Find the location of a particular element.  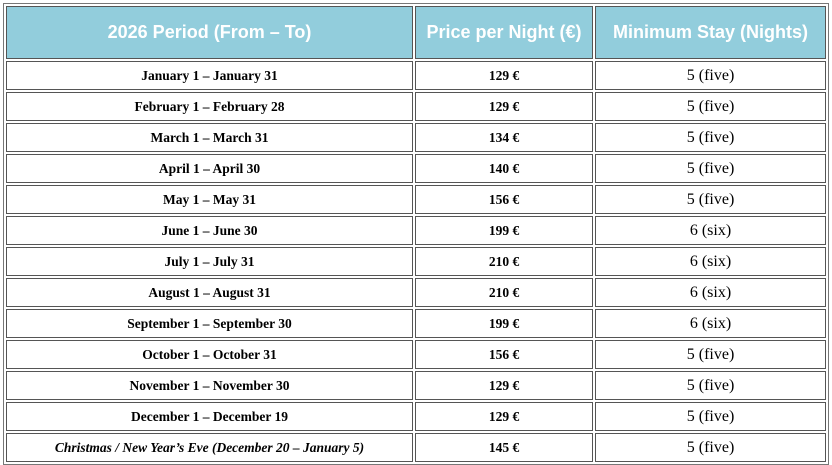

table-row: March 1 – March 31 134 €5 (five) is located at coordinates (416, 137).